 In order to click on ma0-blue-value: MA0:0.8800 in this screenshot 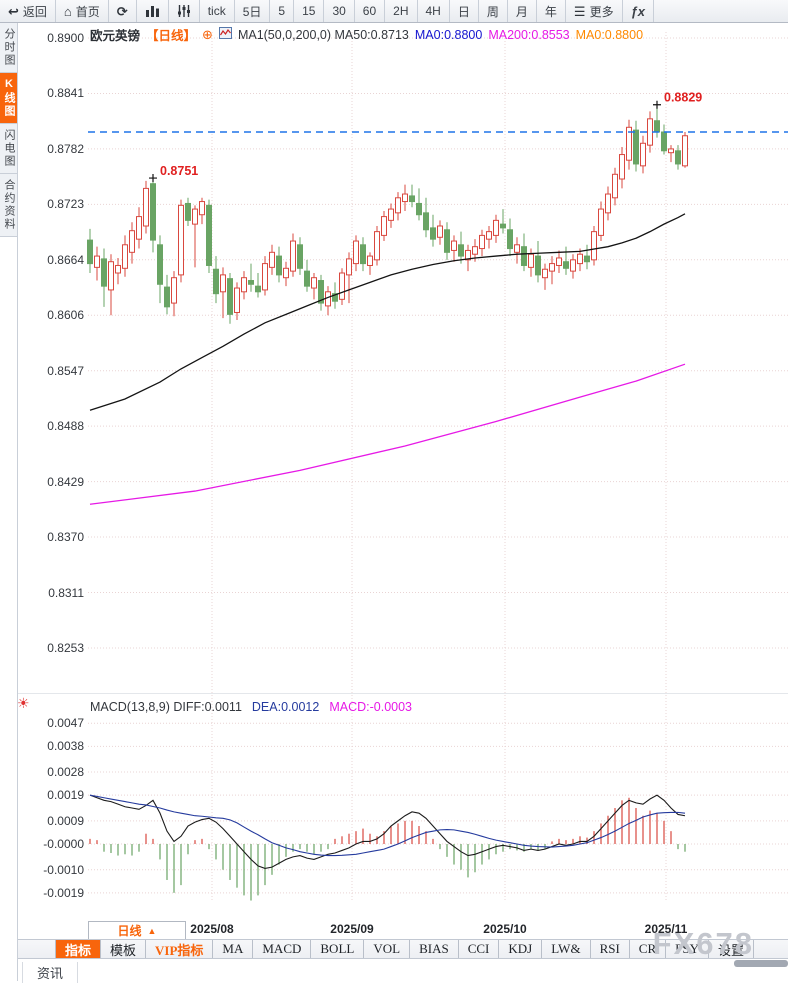, I will do `click(448, 34)`.